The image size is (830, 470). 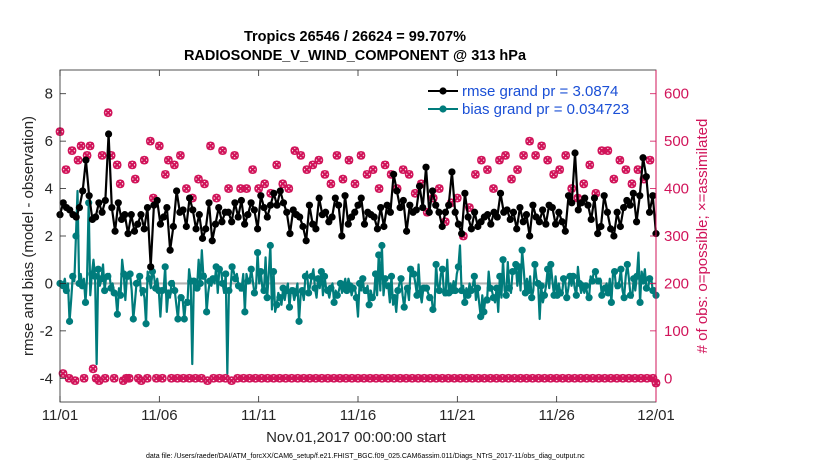 What do you see at coordinates (676, 141) in the screenshot?
I see `y-tick-right-label: 500` at bounding box center [676, 141].